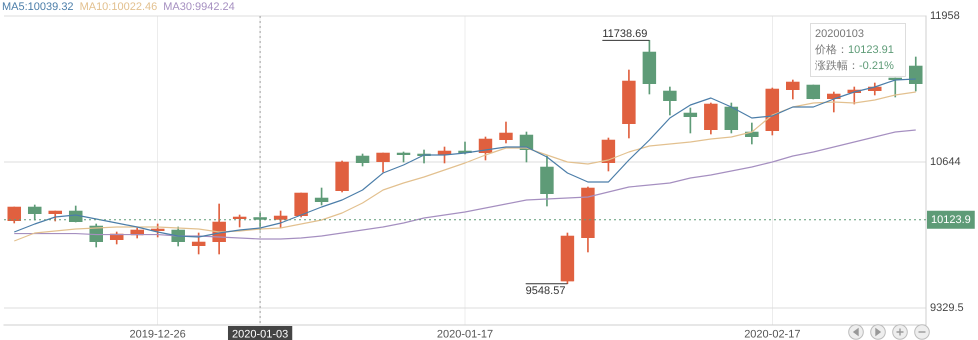 The height and width of the screenshot is (340, 978). I want to click on annotation: 价格：10123.91, so click(855, 50).